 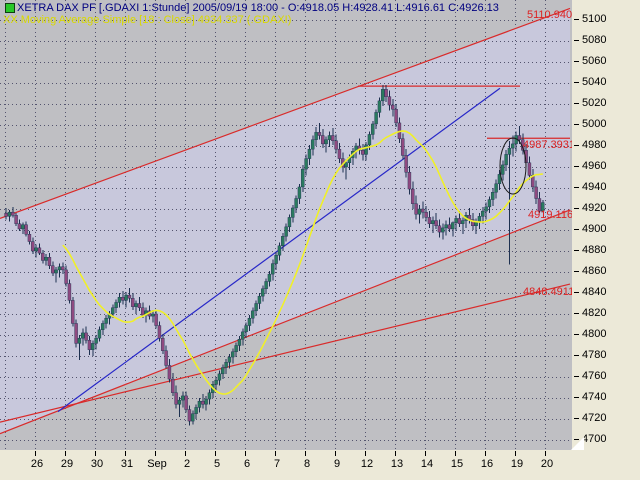 What do you see at coordinates (605, 313) in the screenshot?
I see `y-axis-label: 4820` at bounding box center [605, 313].